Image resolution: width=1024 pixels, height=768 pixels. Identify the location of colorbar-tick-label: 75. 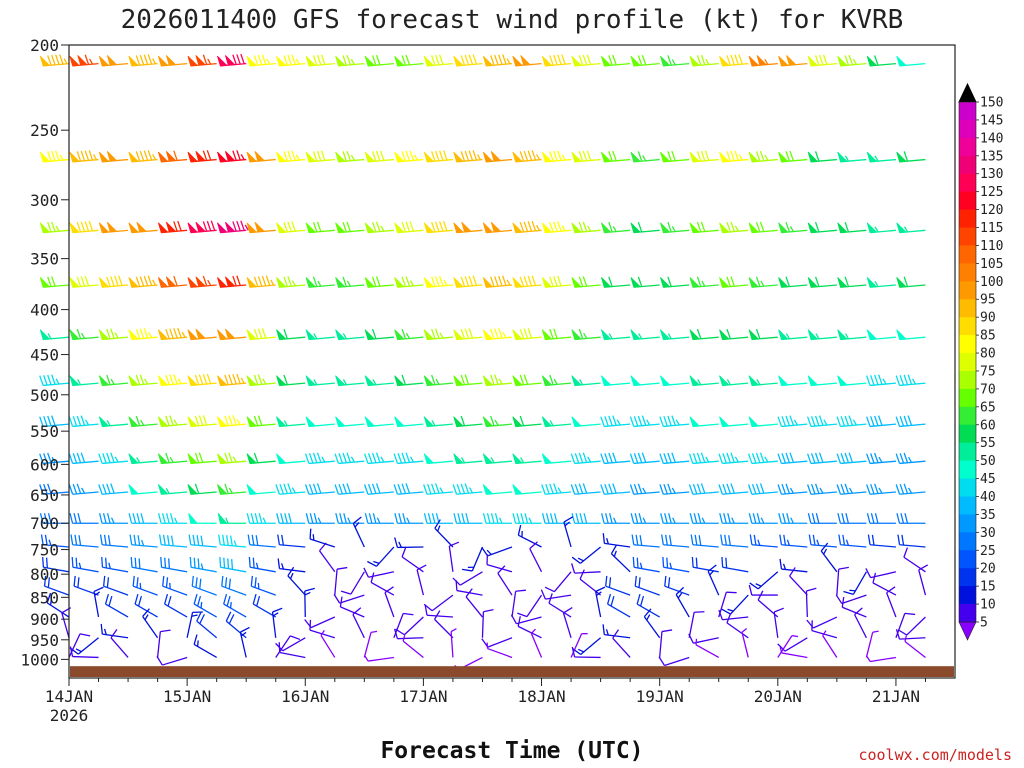
(988, 371).